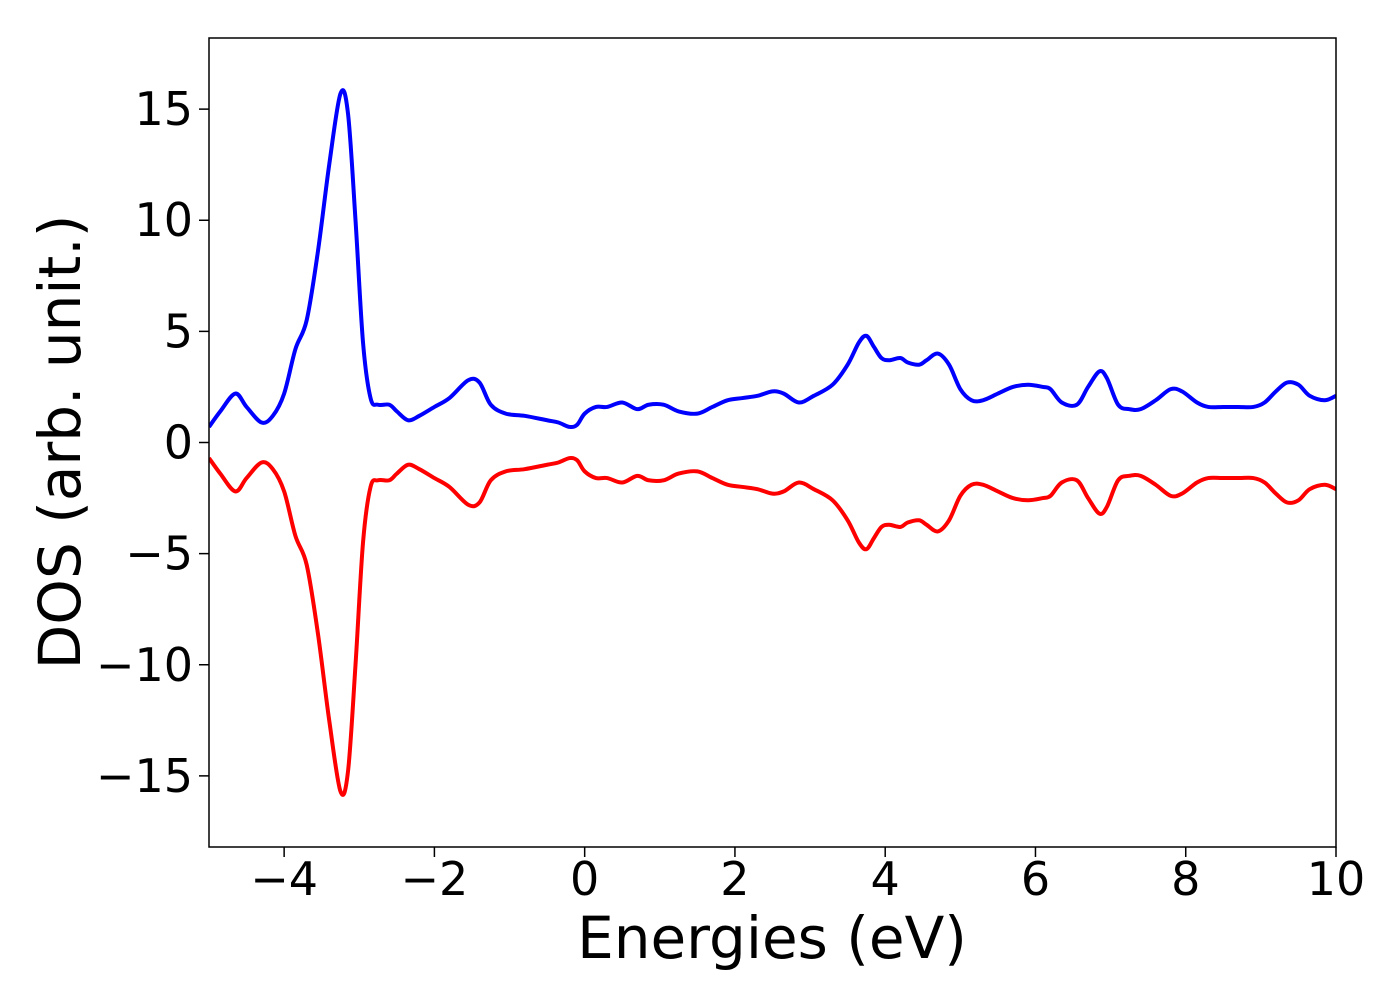  What do you see at coordinates (807, 876) in the screenshot?
I see `x-axis: −4 −2 0 2 4 6 8 10` at bounding box center [807, 876].